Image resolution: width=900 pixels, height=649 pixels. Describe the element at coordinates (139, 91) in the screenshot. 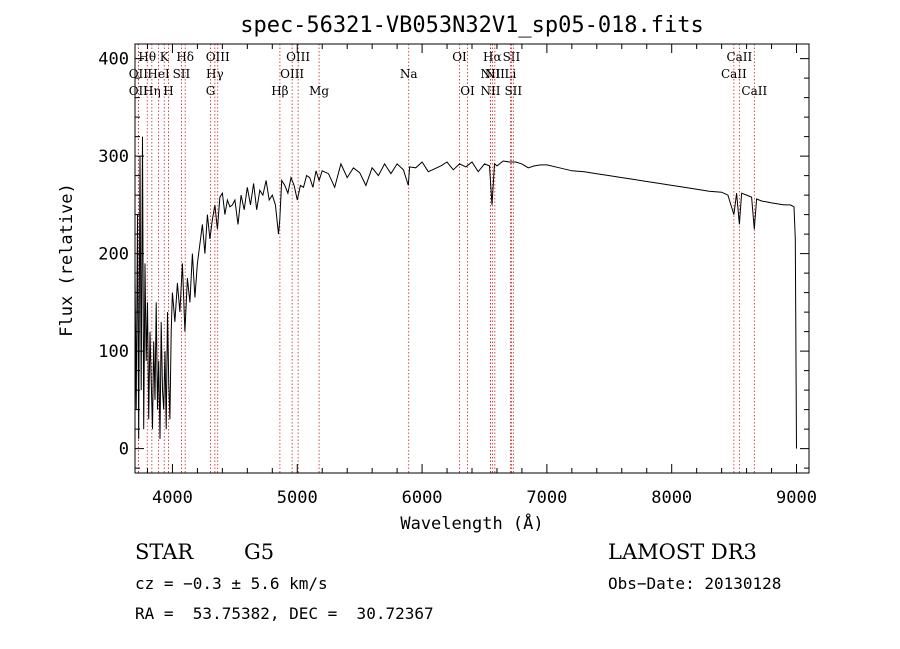

I see `line-label-1: OII` at that location.